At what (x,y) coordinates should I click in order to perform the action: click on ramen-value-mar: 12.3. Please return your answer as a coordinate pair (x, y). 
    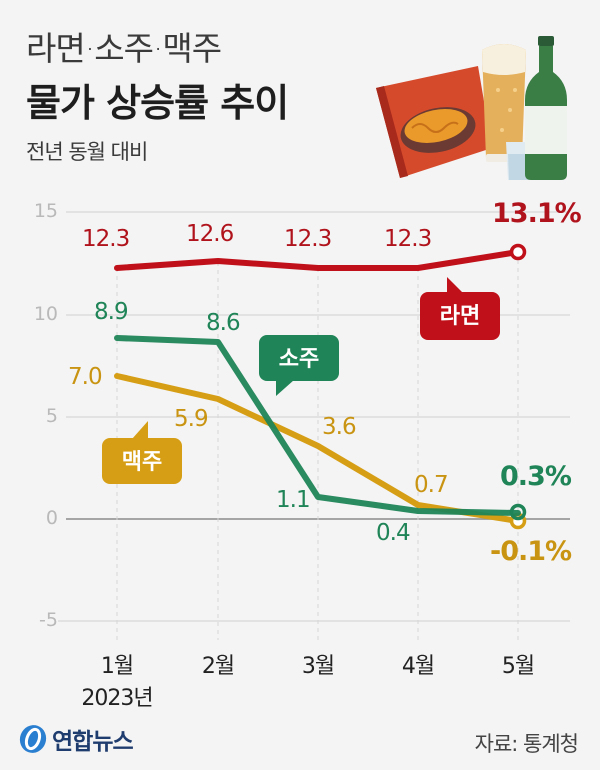
    Looking at the image, I should click on (308, 239).